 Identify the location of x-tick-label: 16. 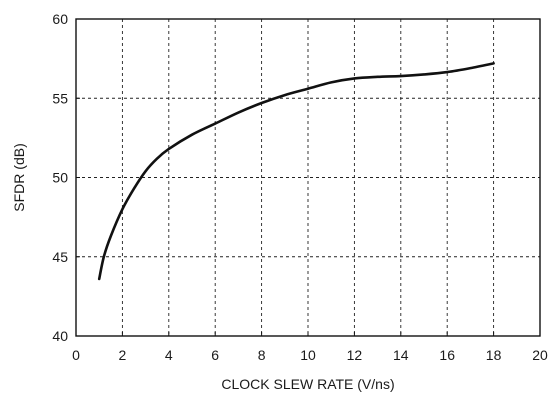
(447, 355).